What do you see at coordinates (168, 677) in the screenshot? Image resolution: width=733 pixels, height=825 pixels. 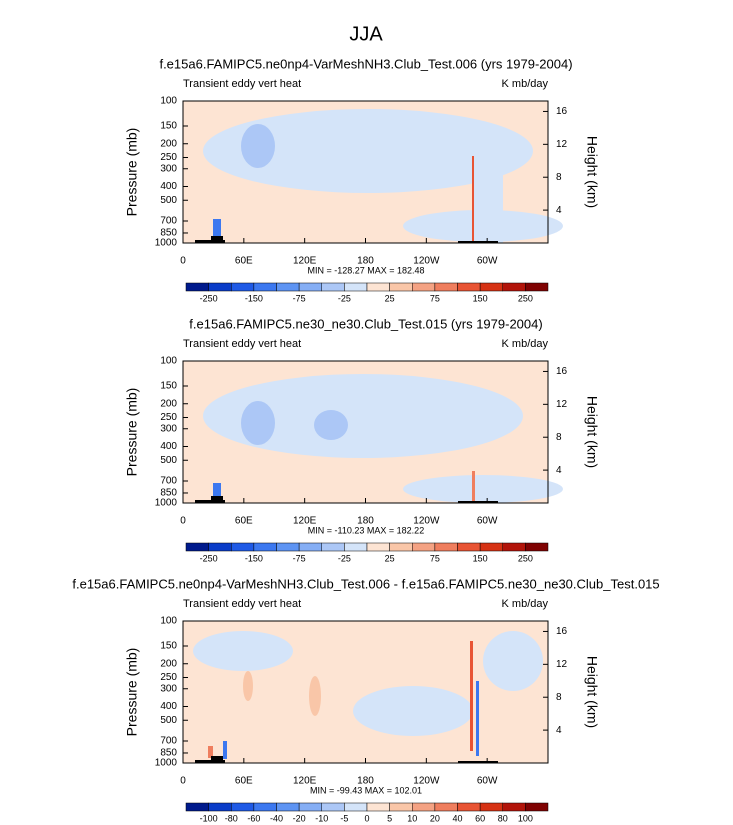 I see `y-tick-label: 250` at bounding box center [168, 677].